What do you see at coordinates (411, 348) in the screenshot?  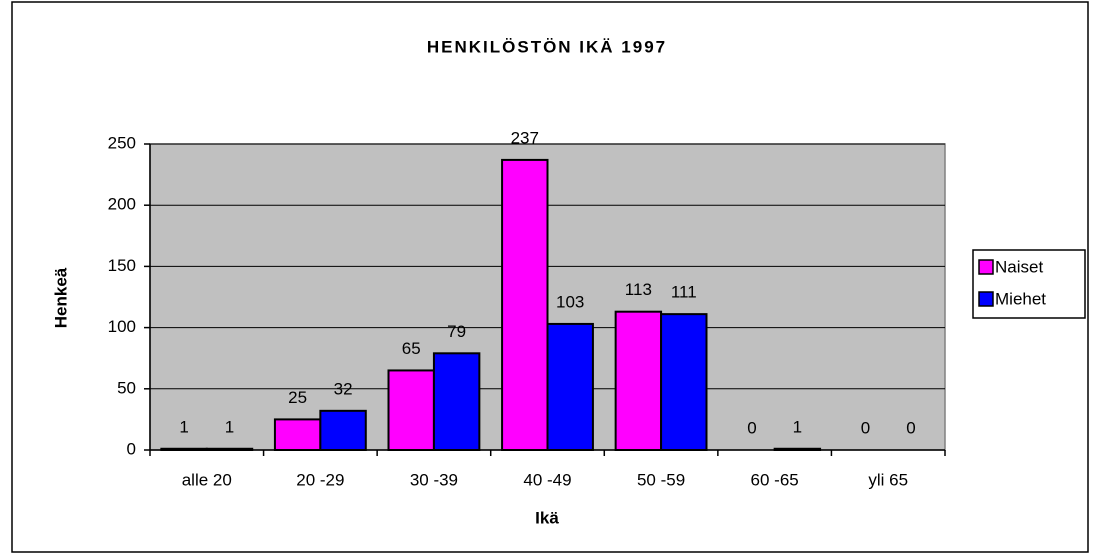 I see `value-label: 65` at bounding box center [411, 348].